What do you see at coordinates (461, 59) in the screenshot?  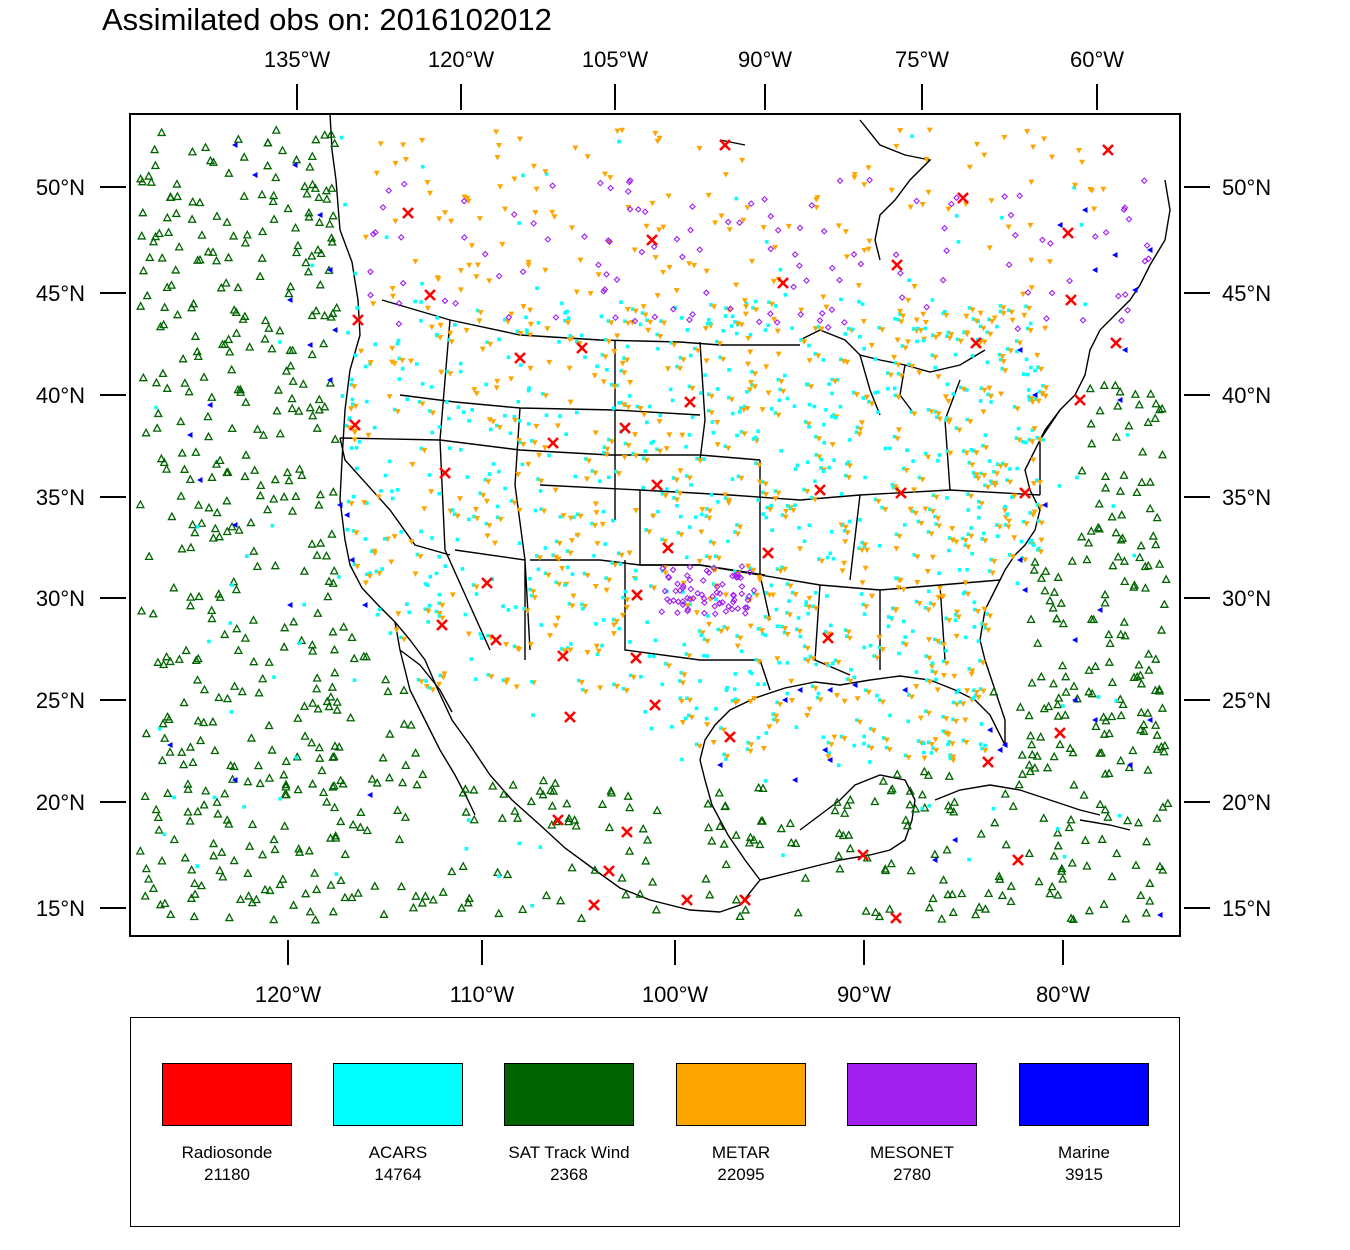 I see `top-lon-label: 120°W` at bounding box center [461, 59].